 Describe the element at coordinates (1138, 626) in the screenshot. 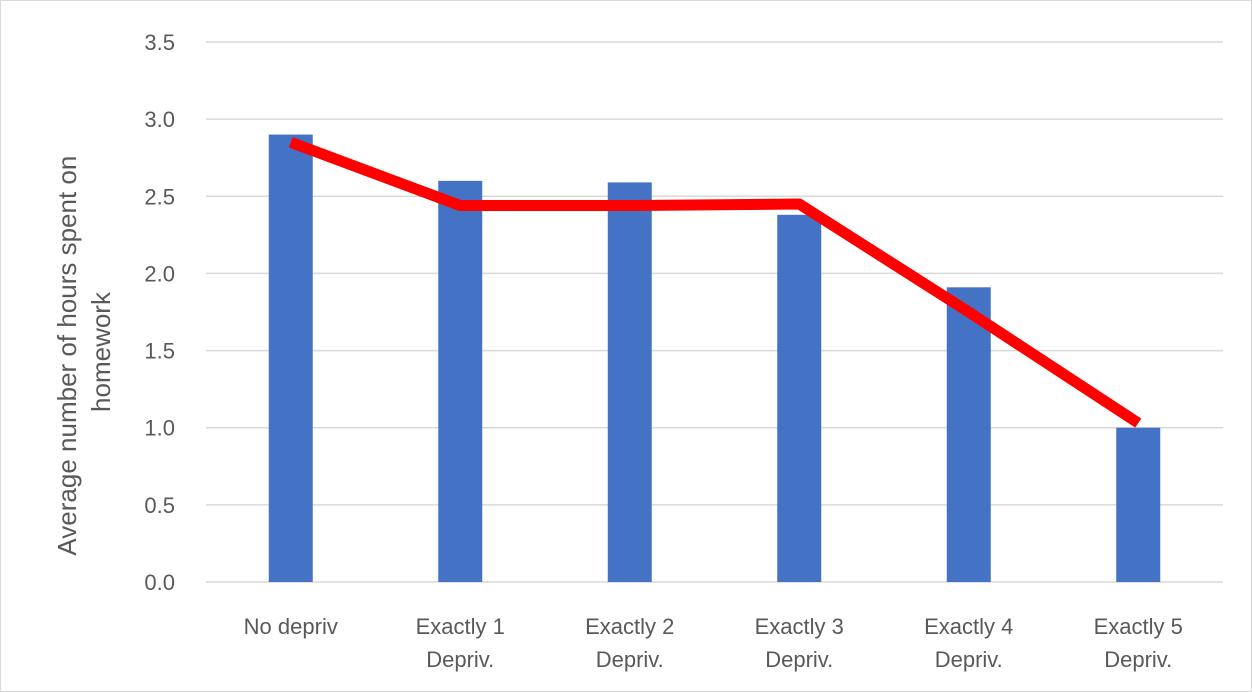

I see `x-tick-label-line: Exactly 5` at that location.